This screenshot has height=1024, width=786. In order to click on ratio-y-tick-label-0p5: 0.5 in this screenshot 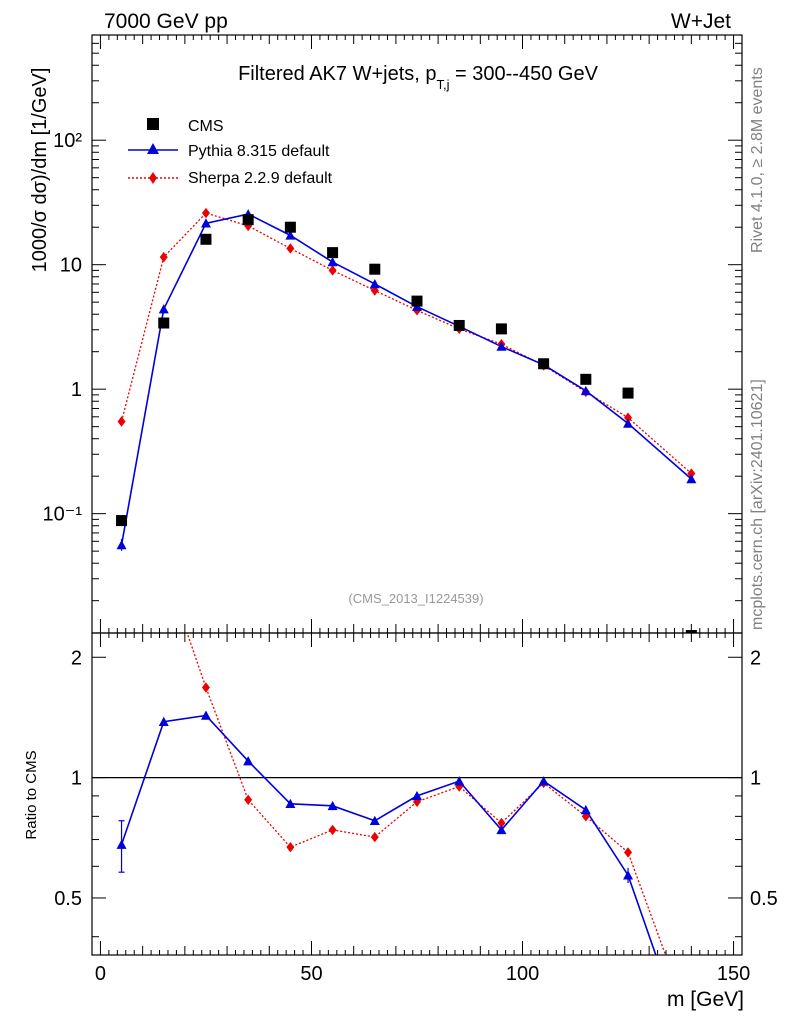, I will do `click(68, 899)`.